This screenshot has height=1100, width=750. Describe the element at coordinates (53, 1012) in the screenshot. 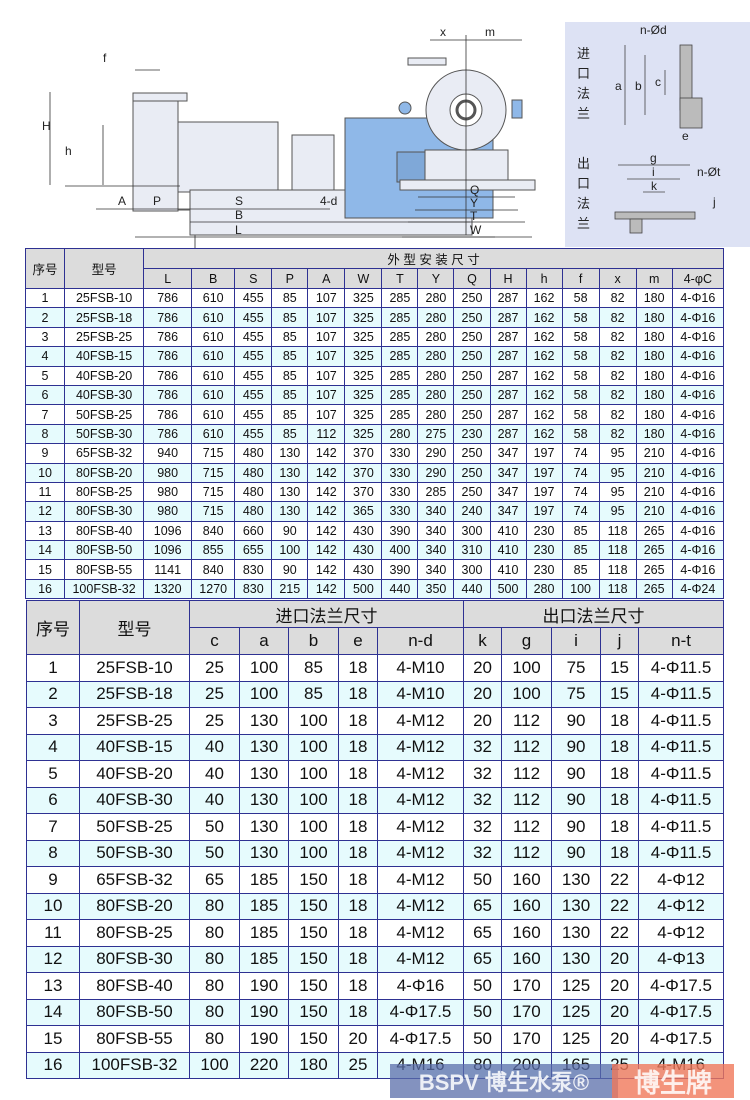

I see `table-cell: 14` at that location.